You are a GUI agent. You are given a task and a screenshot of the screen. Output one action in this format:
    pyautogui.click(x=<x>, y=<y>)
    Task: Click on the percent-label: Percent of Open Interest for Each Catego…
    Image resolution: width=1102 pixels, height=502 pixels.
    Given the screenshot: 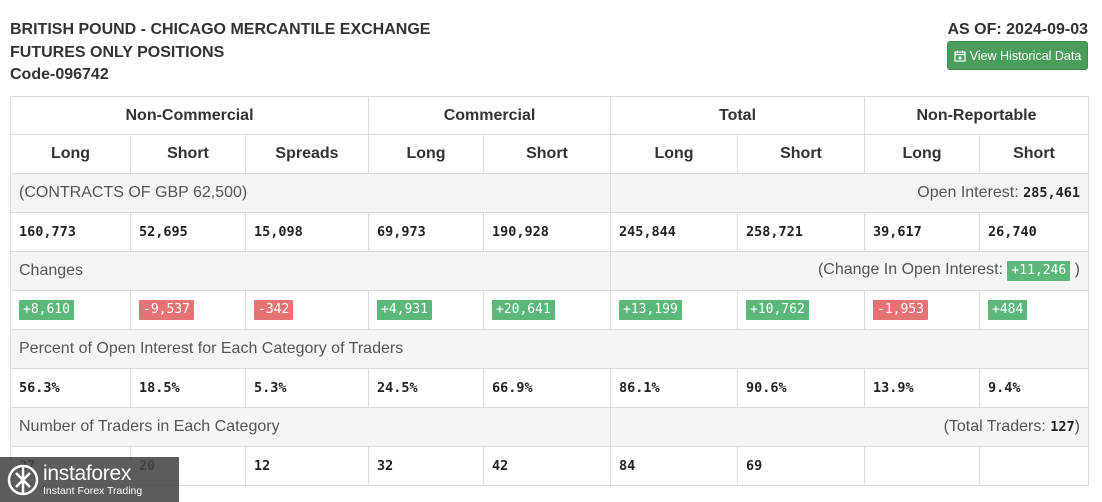 What is the action you would take?
    pyautogui.click(x=549, y=349)
    